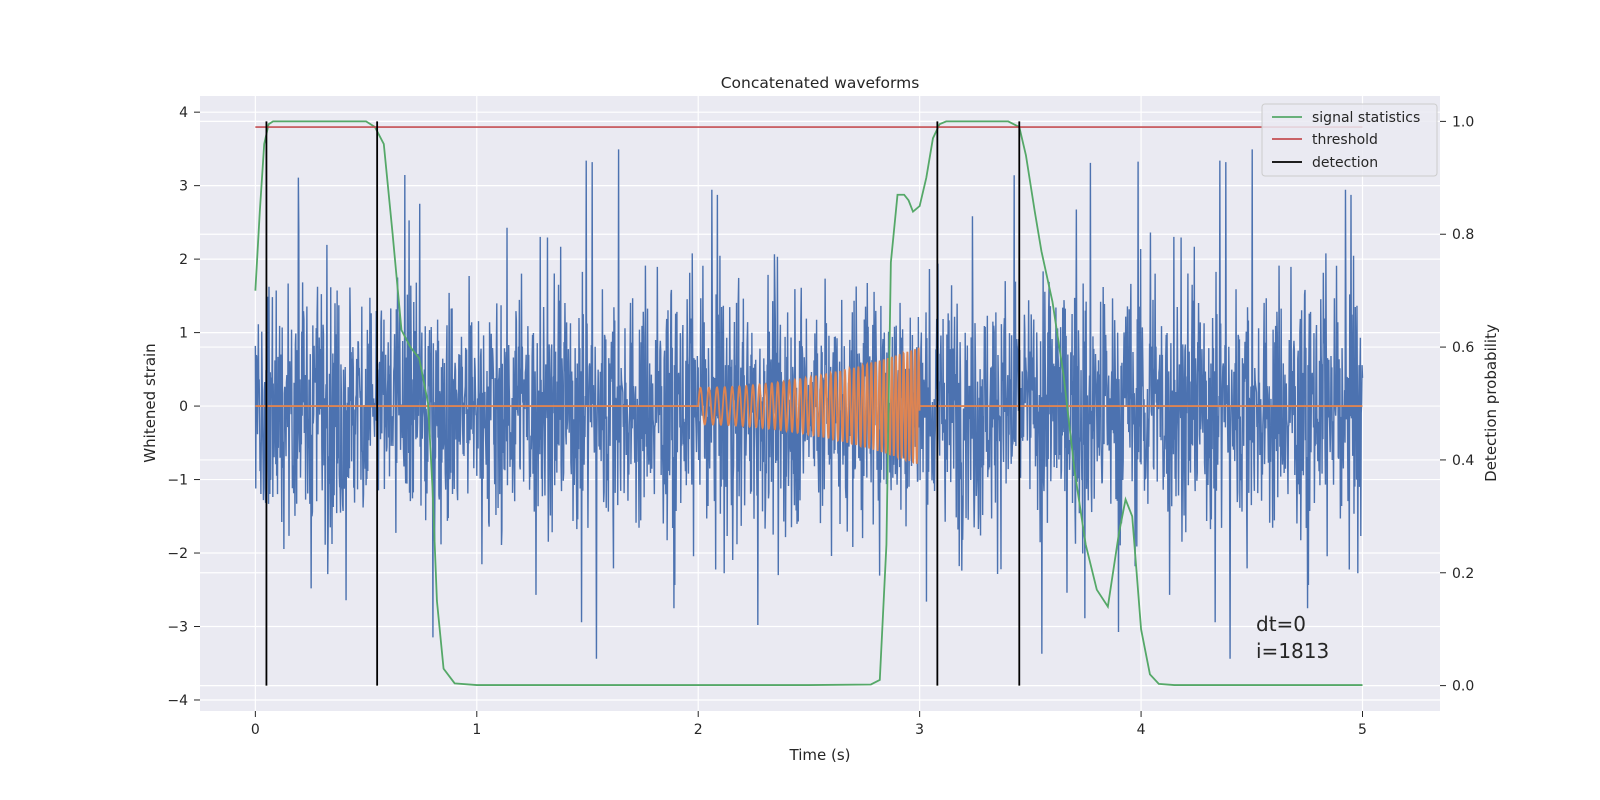  I want to click on left-y-tick-label: 2, so click(183, 260).